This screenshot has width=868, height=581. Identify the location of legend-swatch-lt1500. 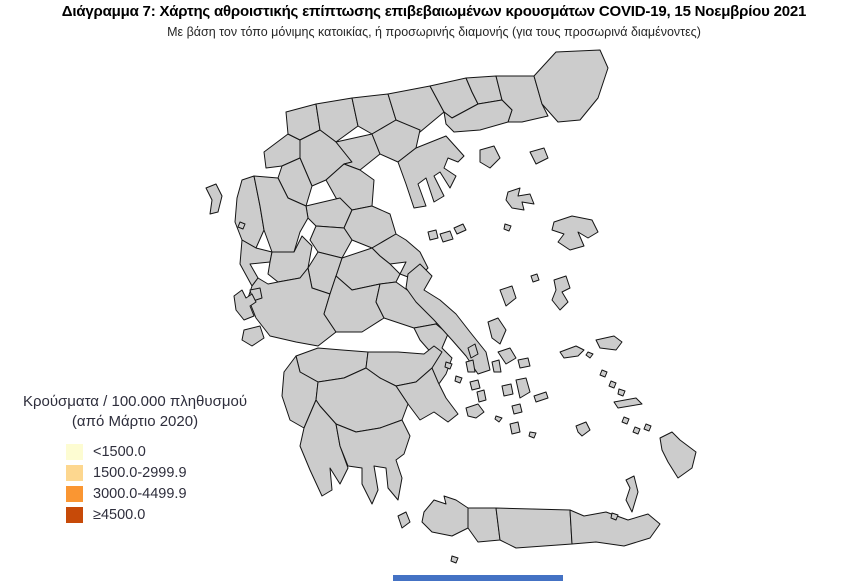
(74, 452).